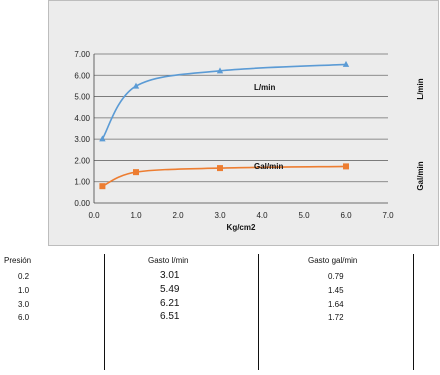 The height and width of the screenshot is (375, 440). Describe the element at coordinates (178, 215) in the screenshot. I see `x-tick-label: 2.0` at that location.